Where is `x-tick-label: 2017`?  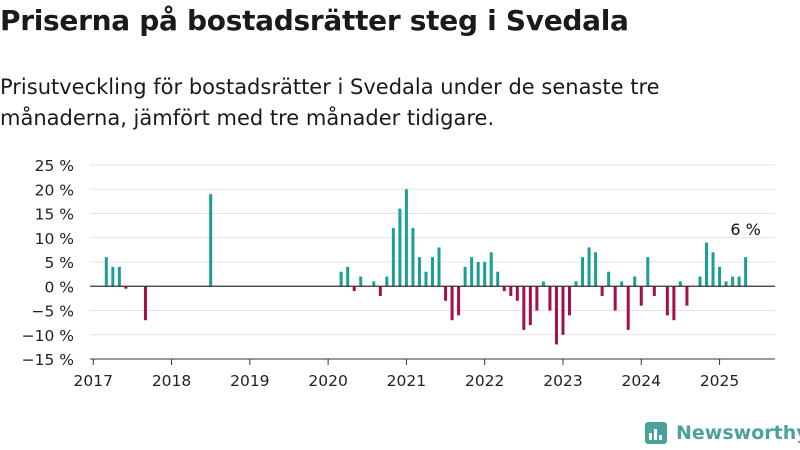 x-tick-label: 2017 is located at coordinates (93, 381).